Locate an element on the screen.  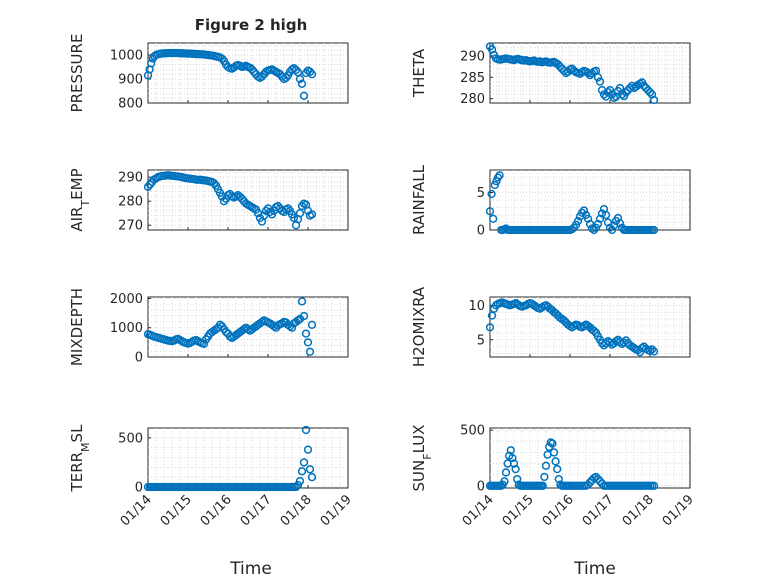
subplot-5: 0 1000 2000 MIXDEPTH is located at coordinates (208, 327).